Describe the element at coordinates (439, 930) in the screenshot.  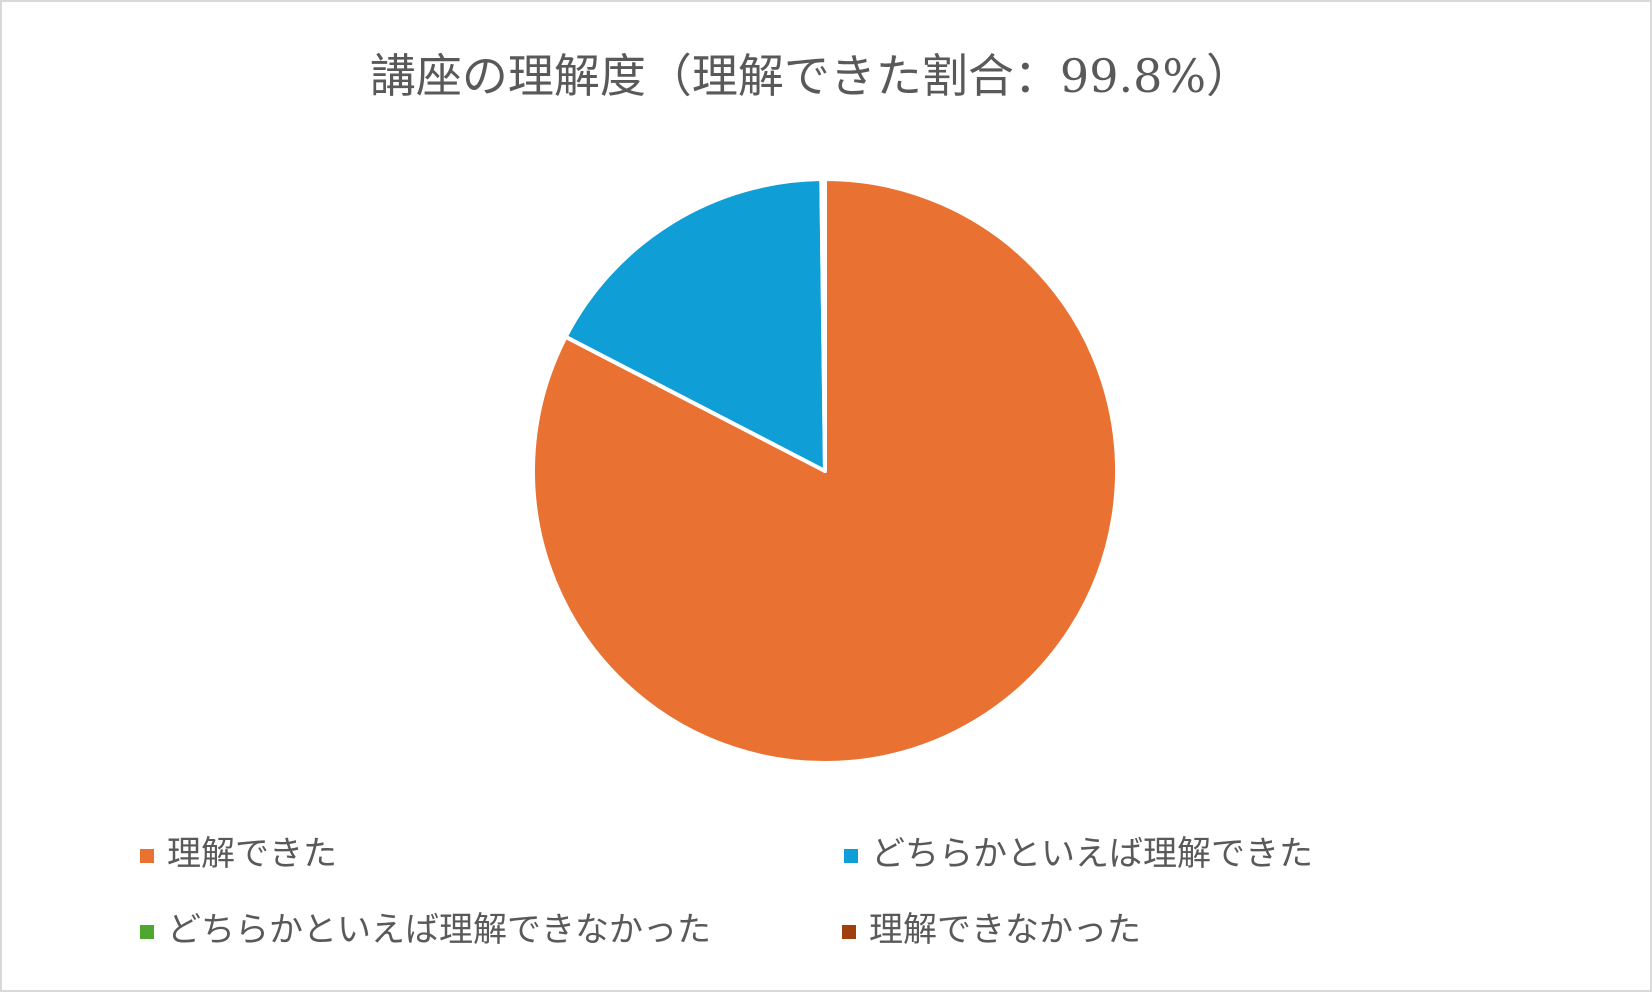
I see `legend-label: どちらかといえば理解できなかった` at that location.